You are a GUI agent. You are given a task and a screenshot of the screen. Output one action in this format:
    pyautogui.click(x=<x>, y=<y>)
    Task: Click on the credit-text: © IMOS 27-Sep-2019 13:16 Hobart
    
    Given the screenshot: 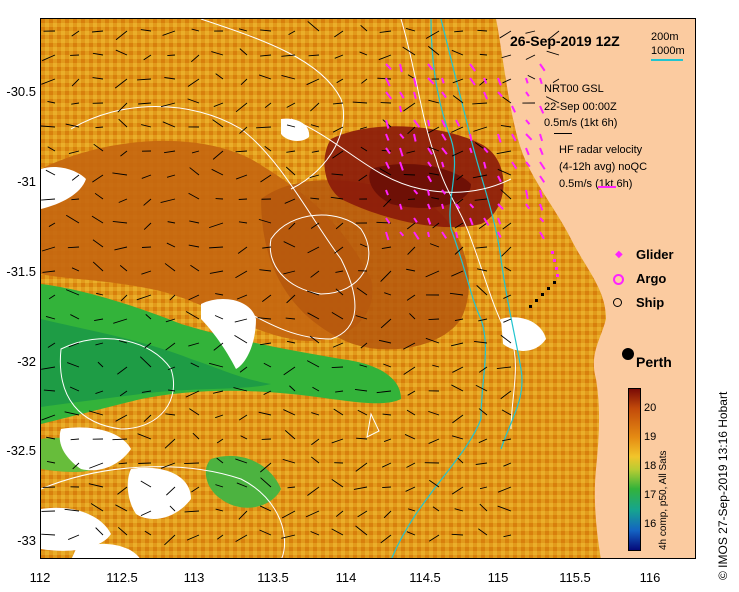 What is the action you would take?
    pyautogui.click(x=723, y=485)
    